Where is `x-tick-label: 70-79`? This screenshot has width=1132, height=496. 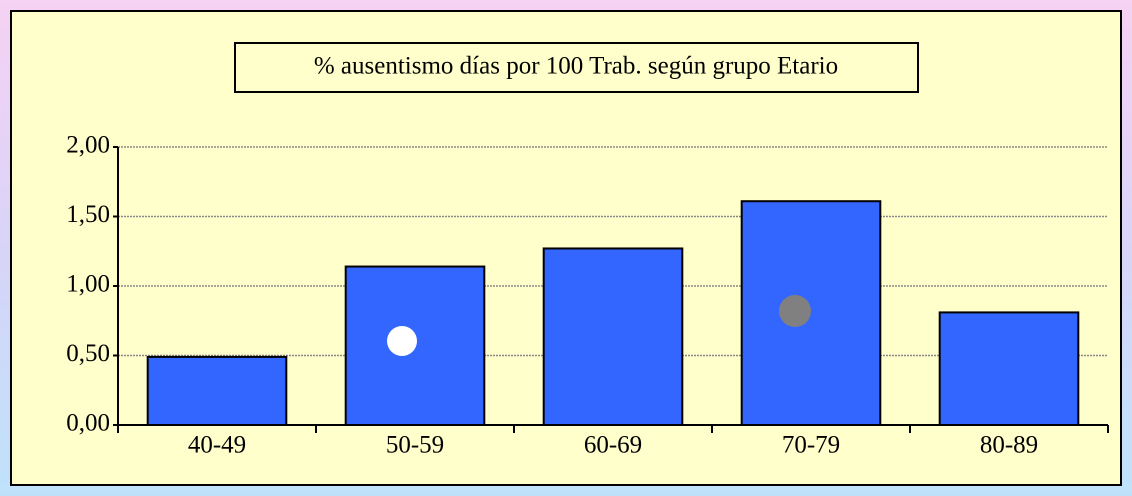 x-tick-label: 70-79 is located at coordinates (811, 445).